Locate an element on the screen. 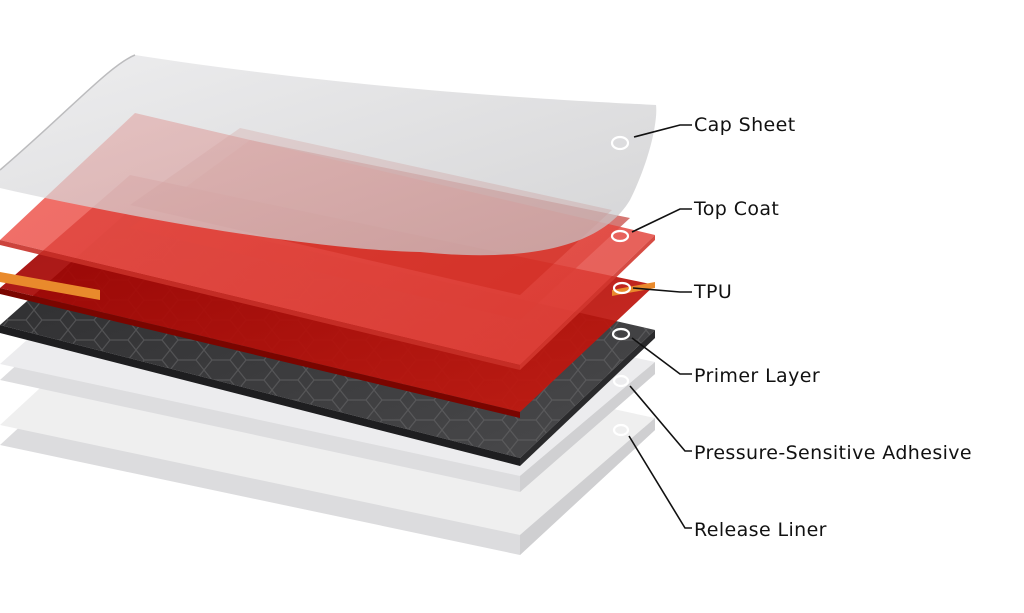 The height and width of the screenshot is (613, 1024). label-cap-sheet: Cap Sheet is located at coordinates (745, 125).